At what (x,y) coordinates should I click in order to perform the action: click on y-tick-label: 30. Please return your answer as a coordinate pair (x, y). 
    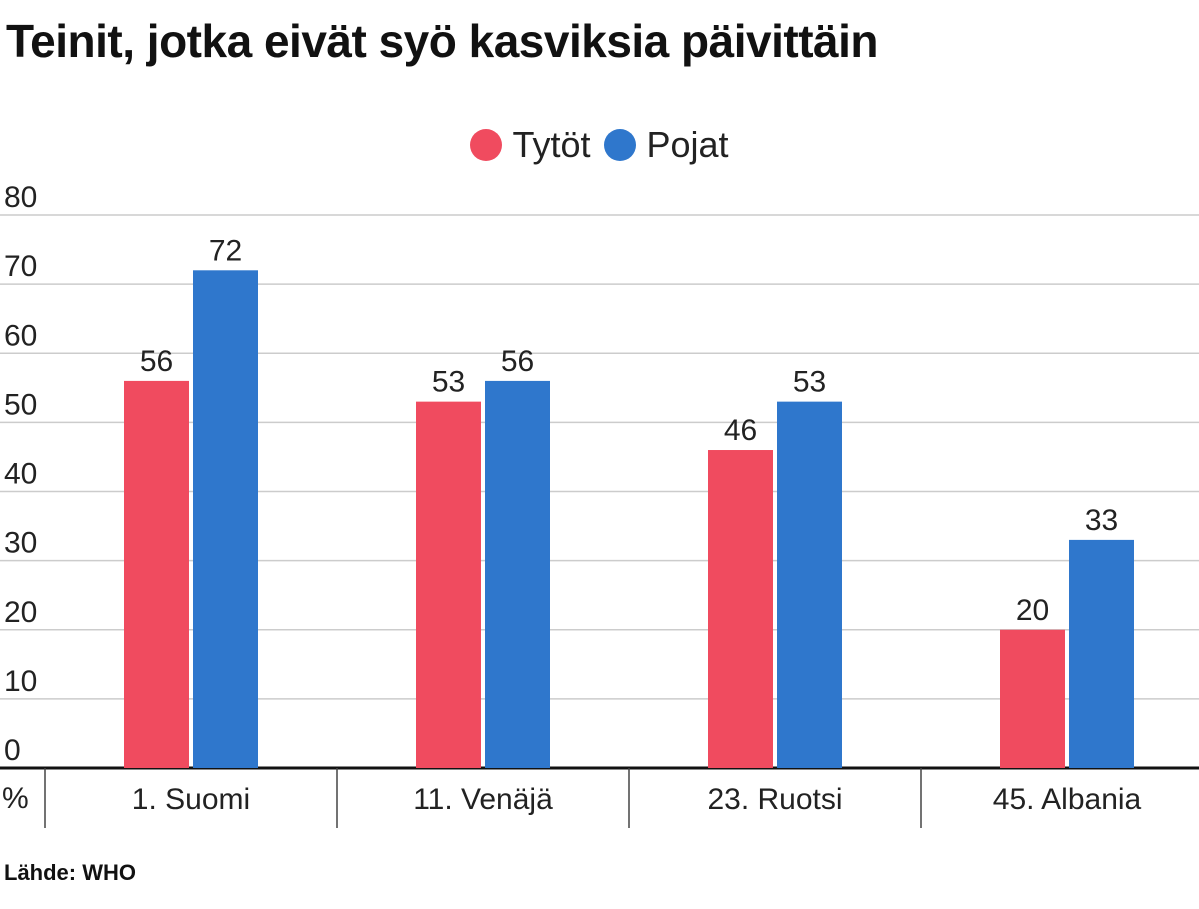
    Looking at the image, I should click on (20, 543).